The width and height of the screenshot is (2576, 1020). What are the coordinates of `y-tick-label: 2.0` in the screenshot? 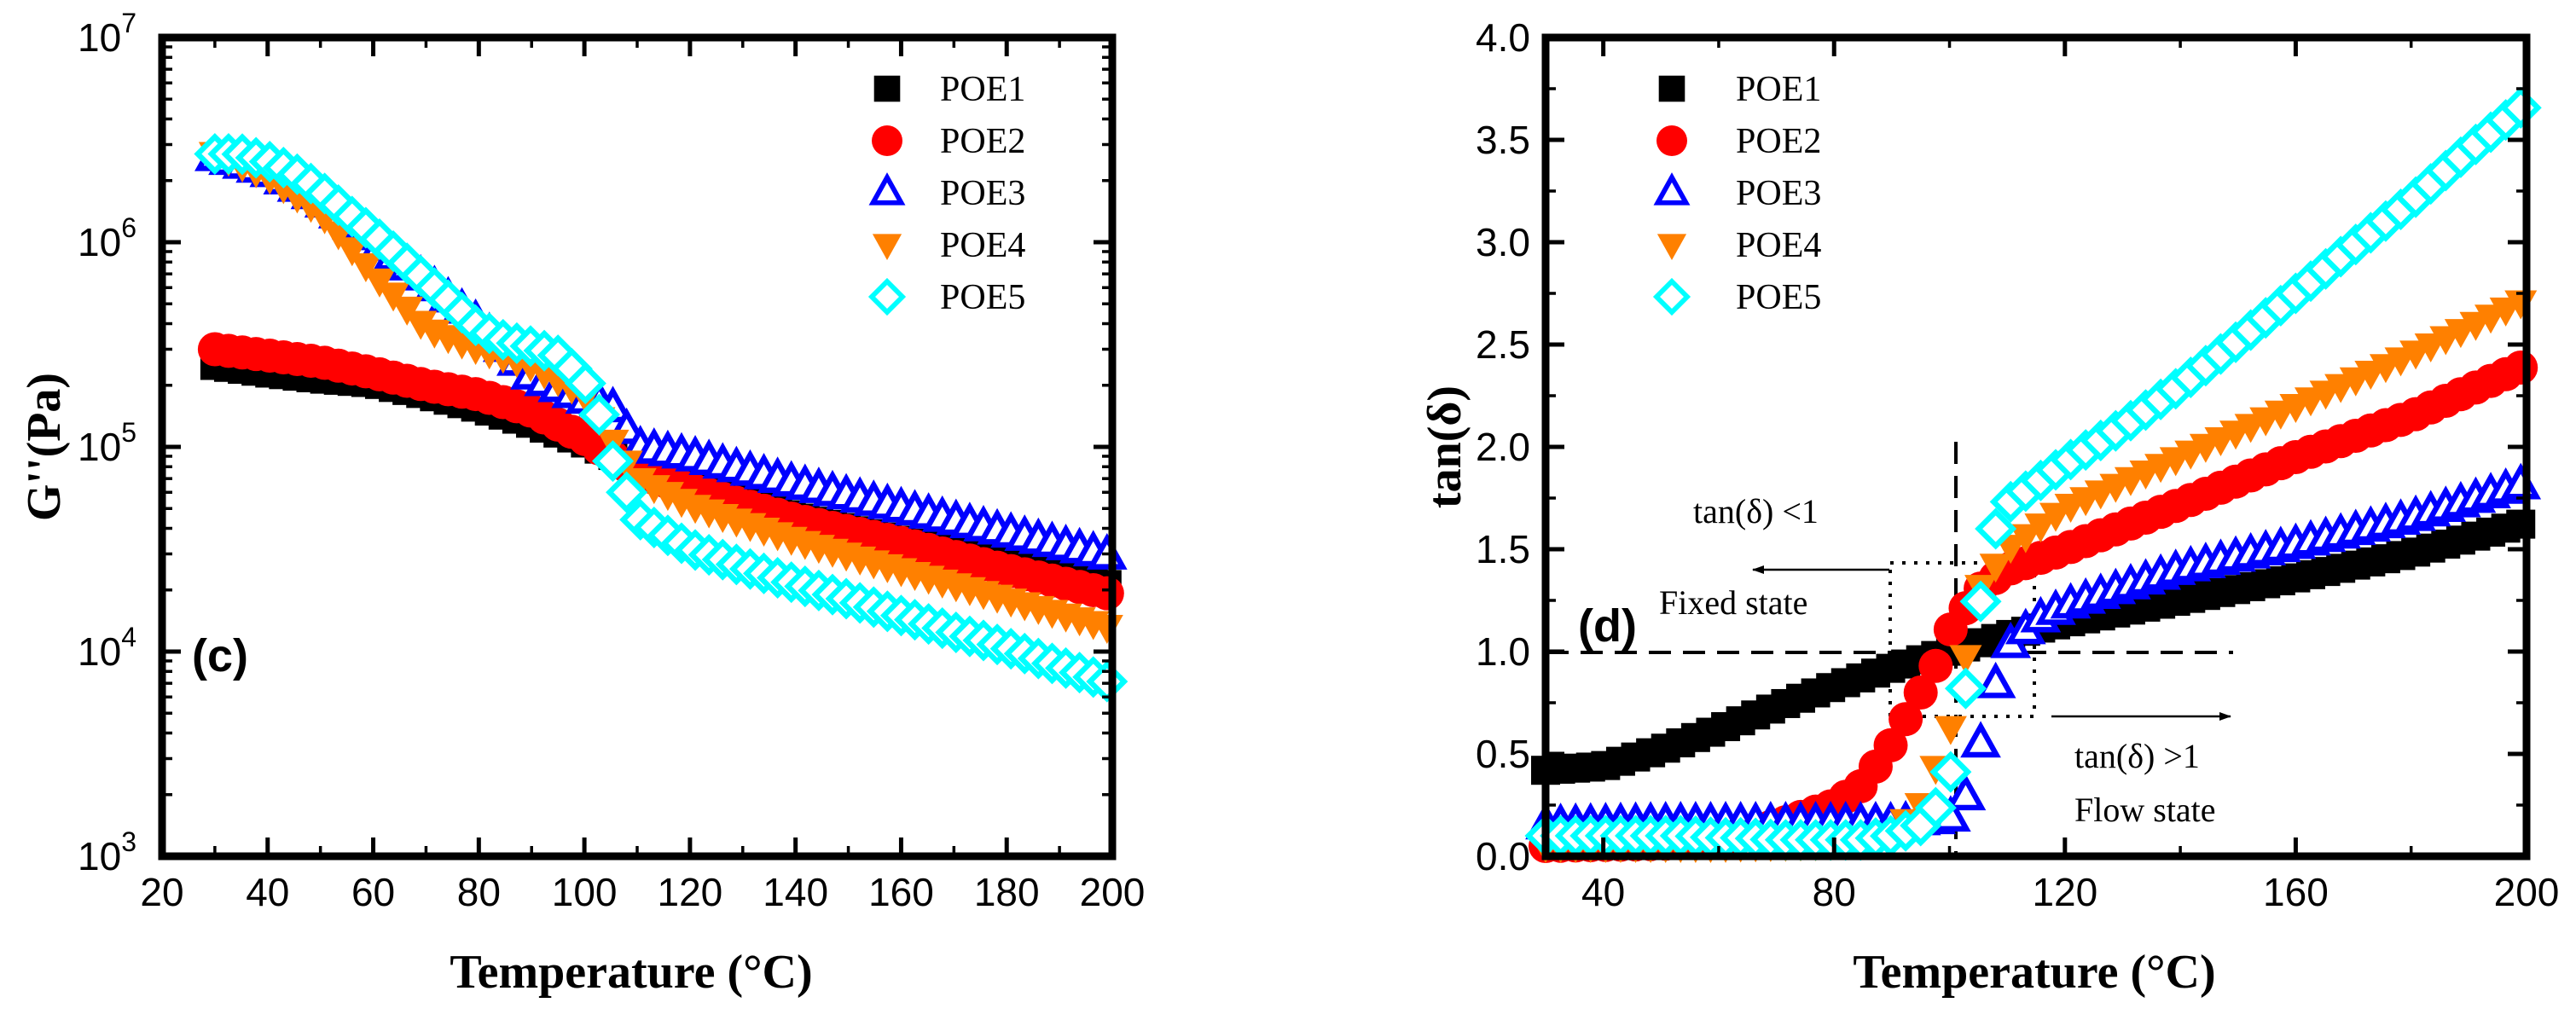 It's located at (1503, 447).